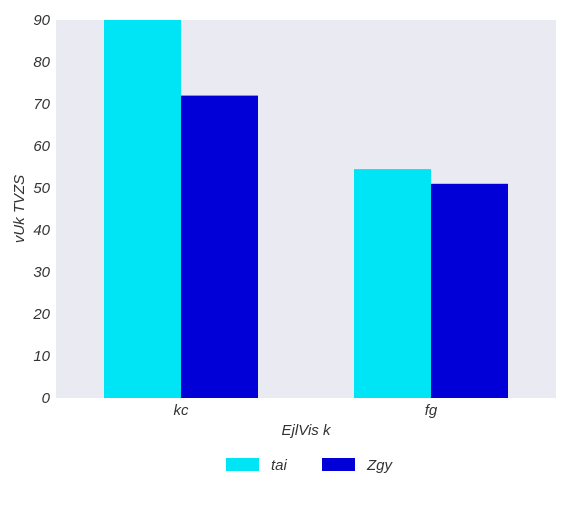 The height and width of the screenshot is (509, 576). Describe the element at coordinates (469, 290) in the screenshot. I see `bar-Zgy-fg` at that location.